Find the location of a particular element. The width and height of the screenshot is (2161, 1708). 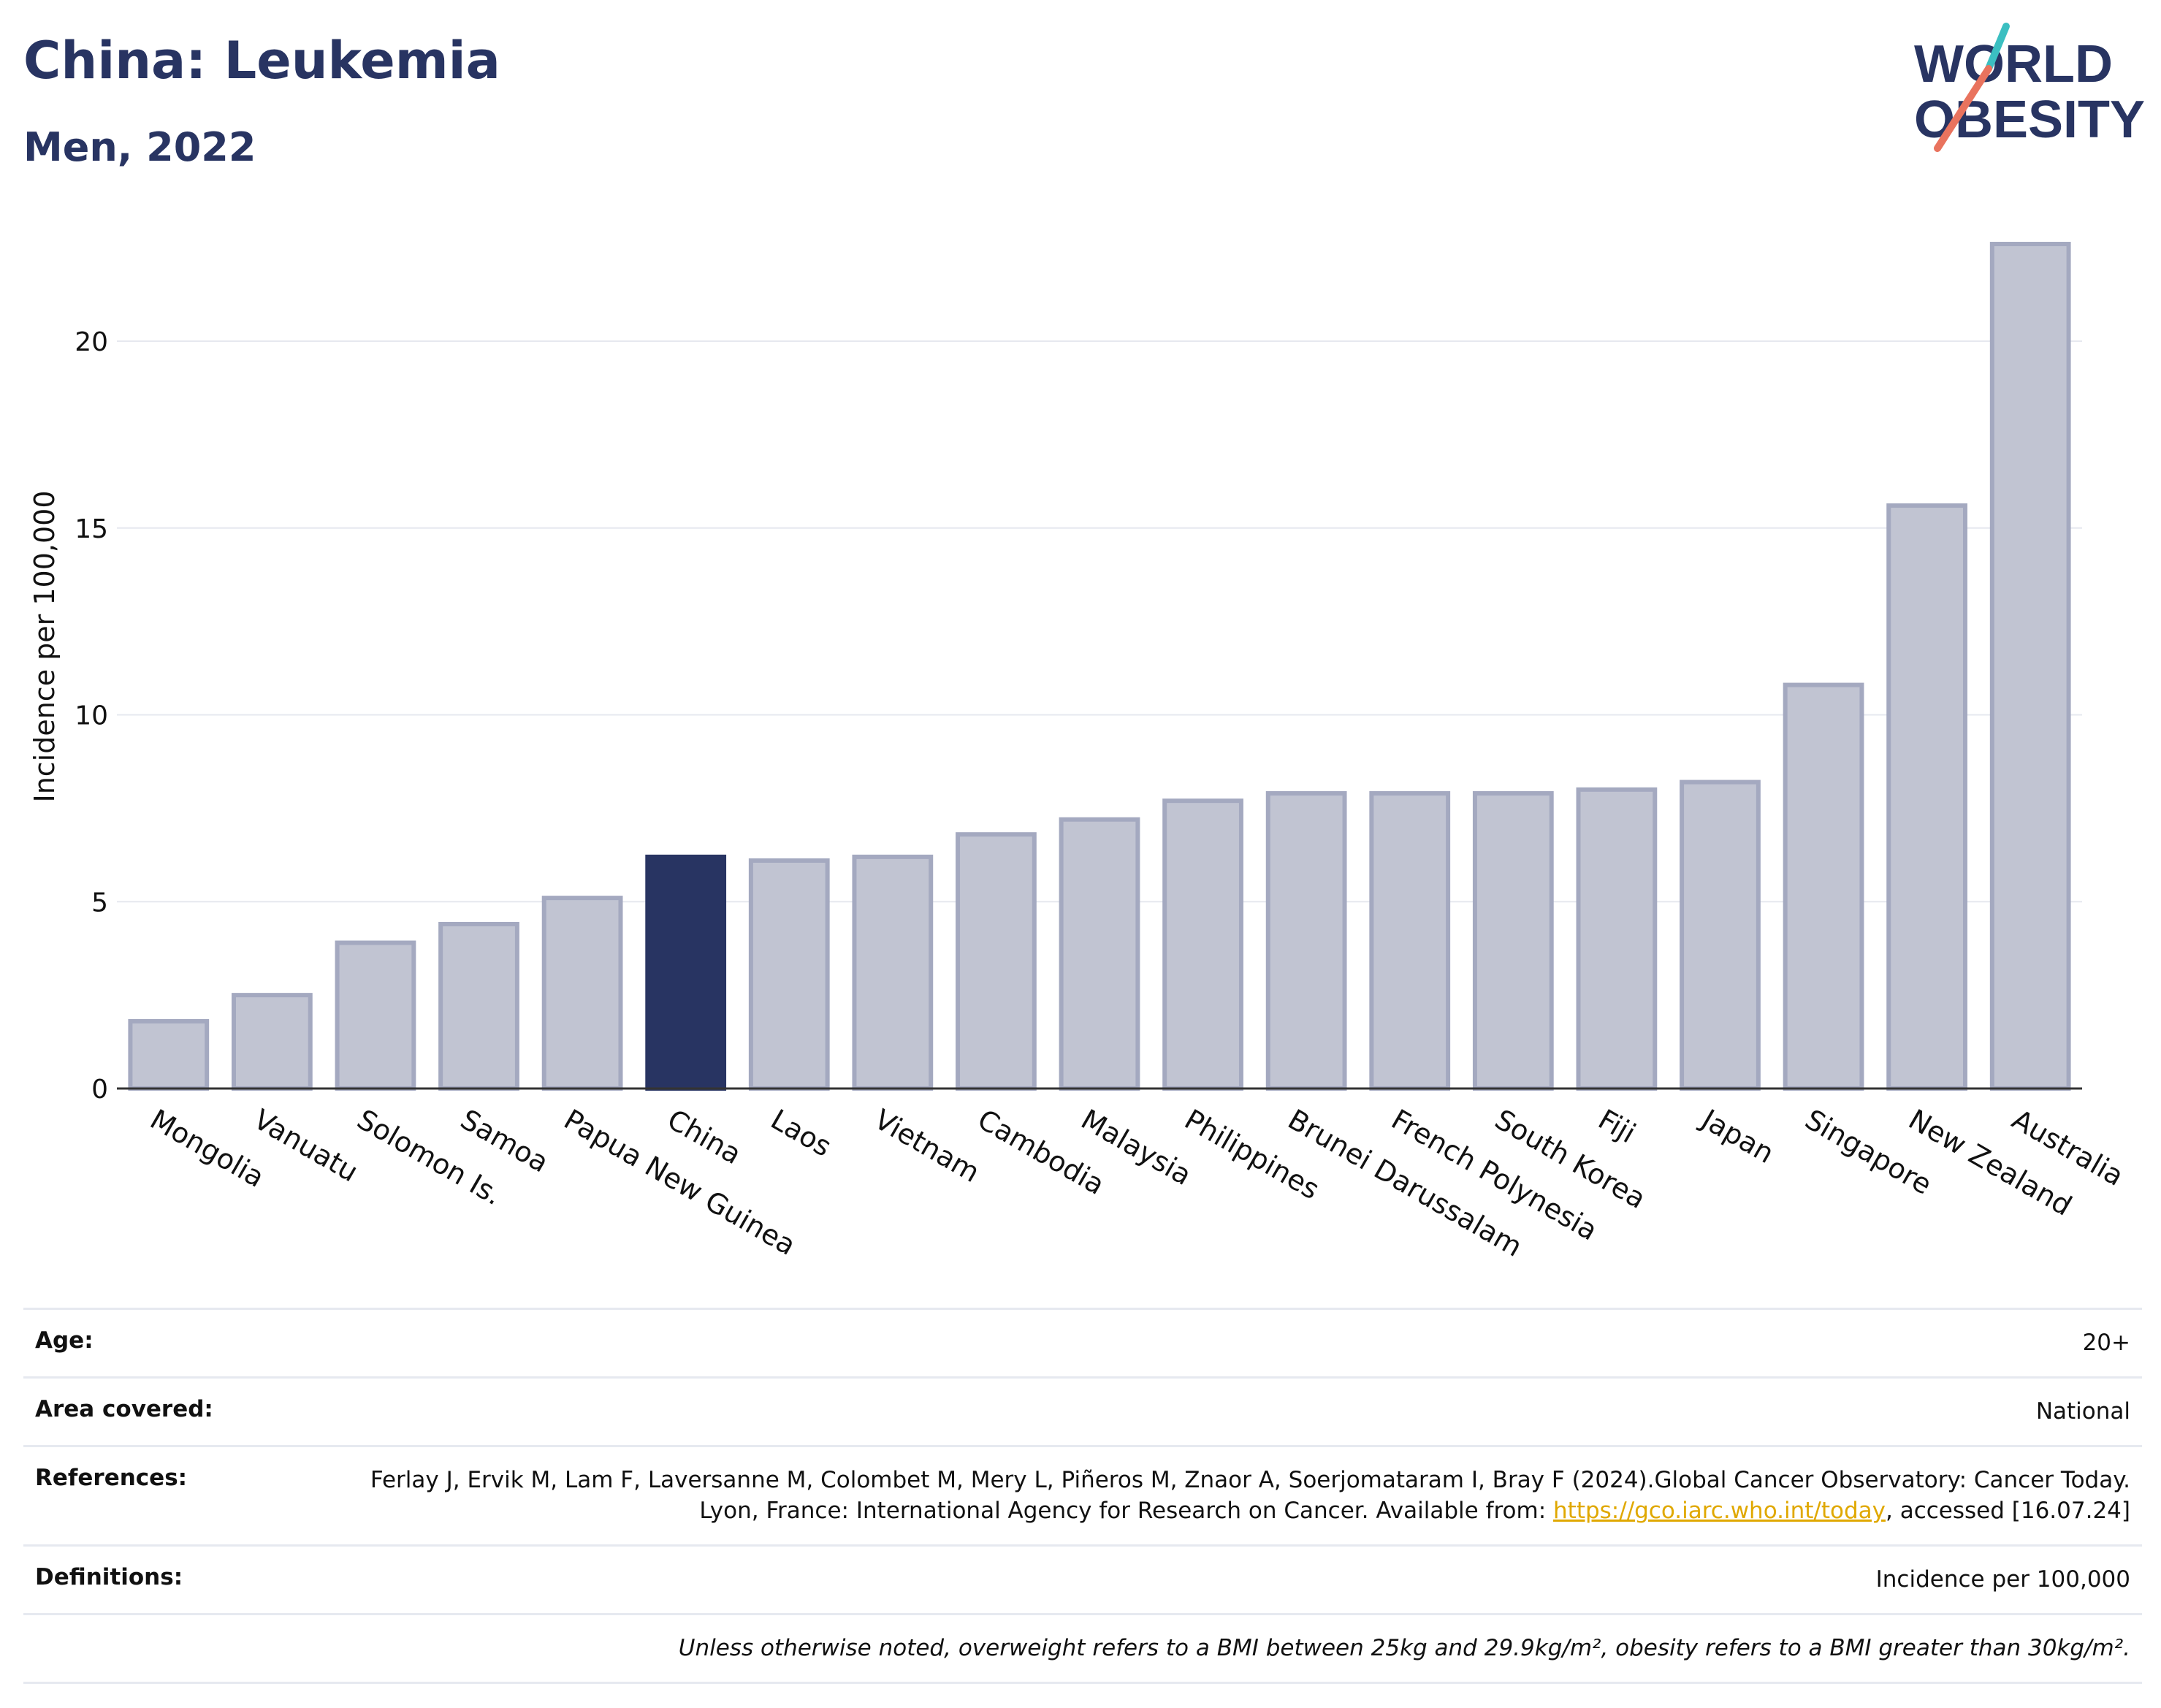

bar-south-korea is located at coordinates (1513, 940).